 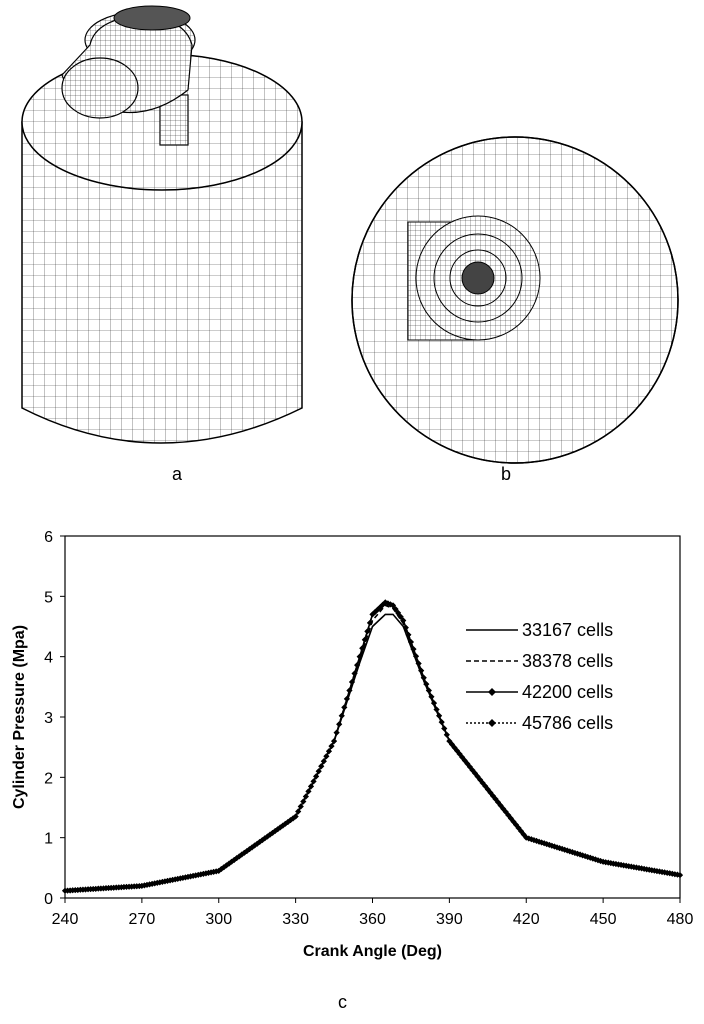 I want to click on x-tick-label: 300, so click(x=218, y=919).